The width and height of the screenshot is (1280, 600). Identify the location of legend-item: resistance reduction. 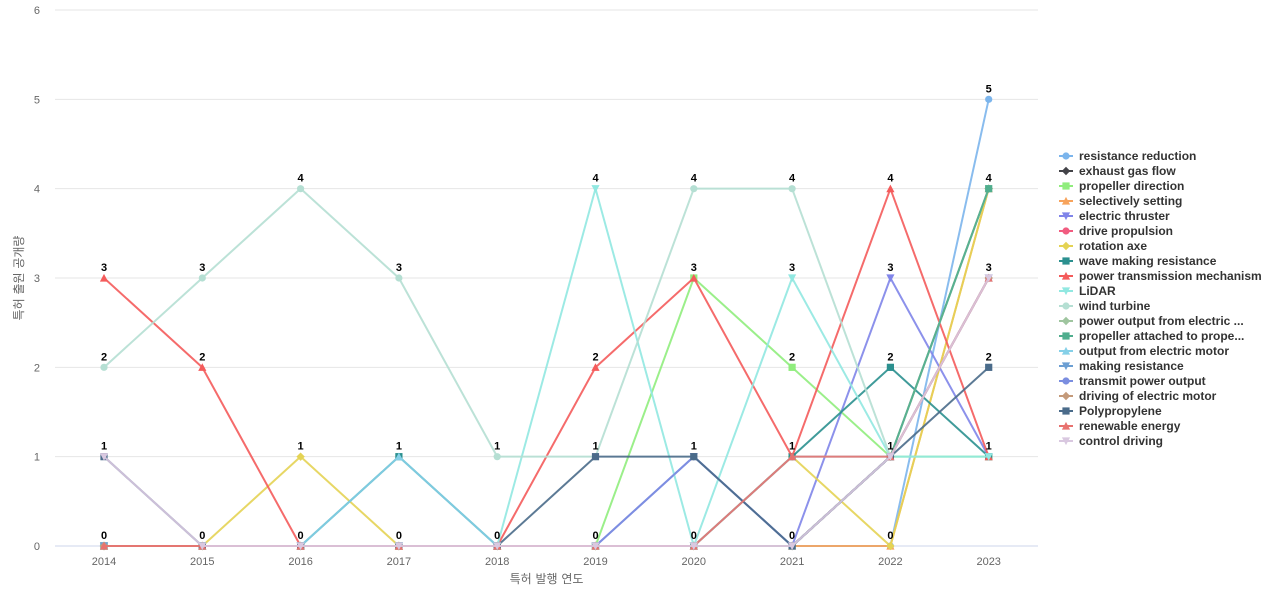
(1127, 156).